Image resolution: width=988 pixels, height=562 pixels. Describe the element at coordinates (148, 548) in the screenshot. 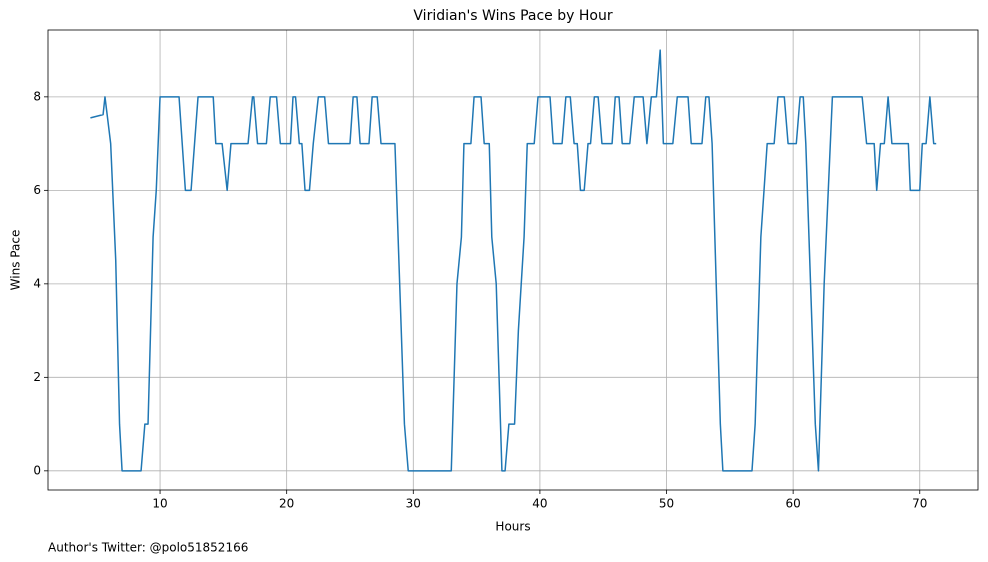

I see `footer-note: Author's Twitter: @polo51852166` at that location.